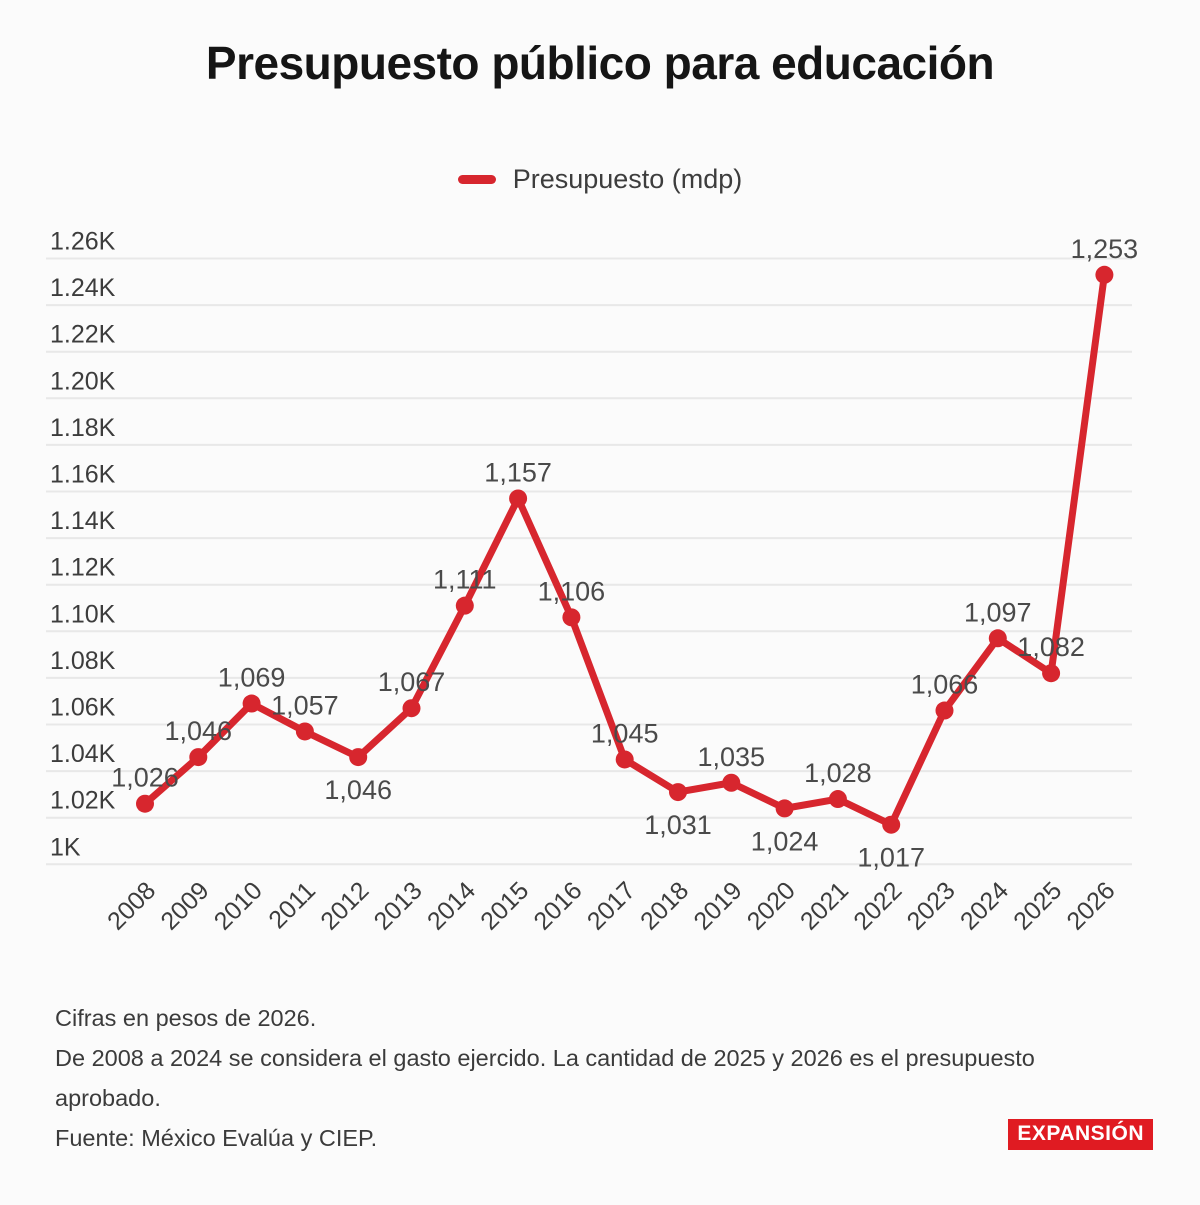  Describe the element at coordinates (83, 708) in the screenshot. I see `y-tick-label: 1.06K` at that location.